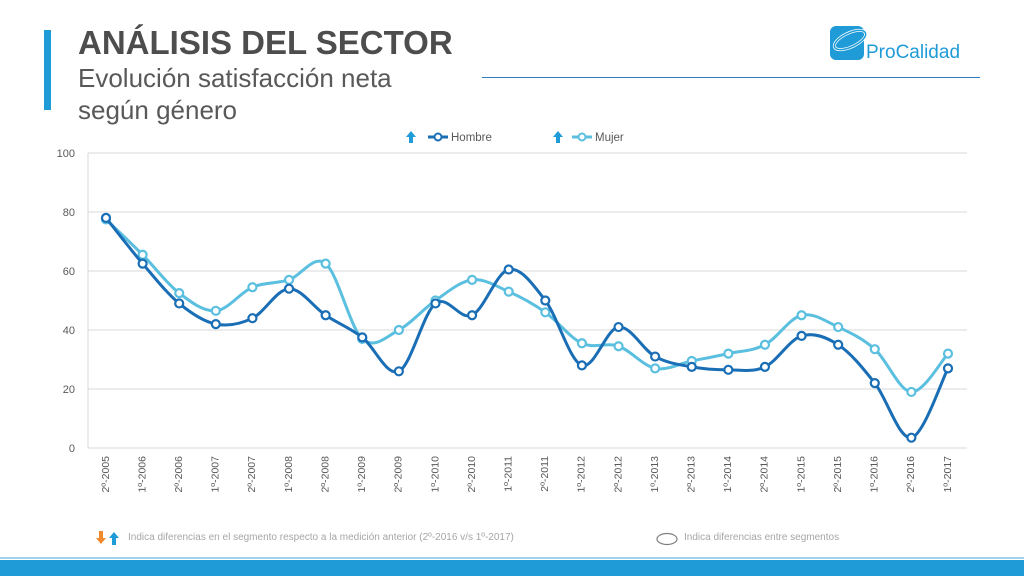  I want to click on logo-text-calidad: Calidad, so click(928, 52).